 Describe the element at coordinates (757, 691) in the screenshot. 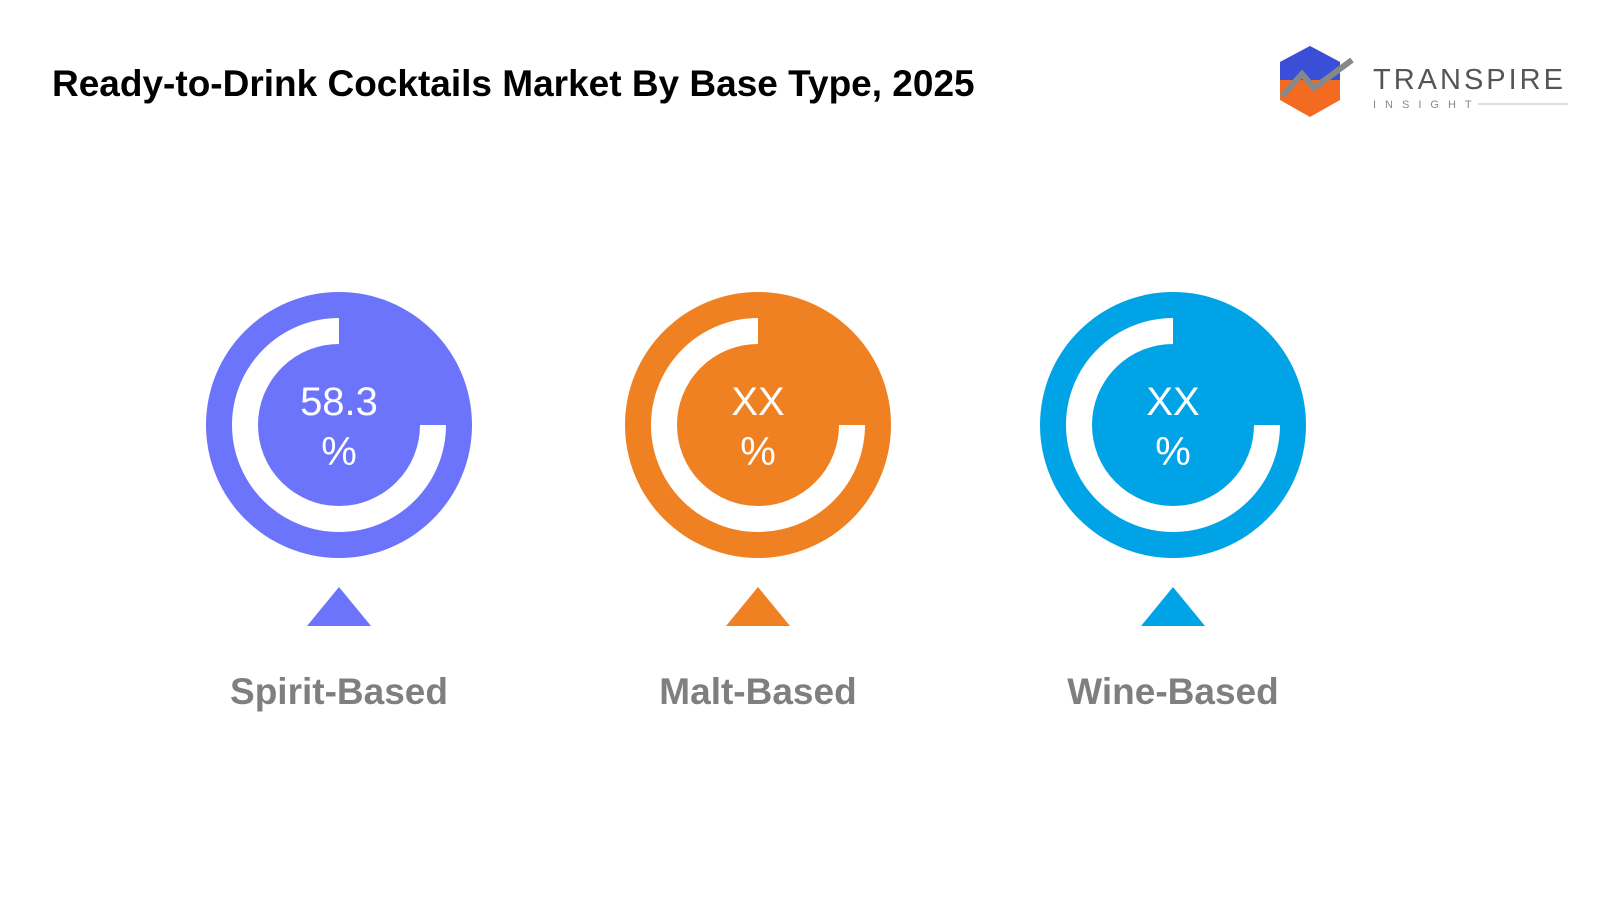

I see `label: Malt-Based` at that location.